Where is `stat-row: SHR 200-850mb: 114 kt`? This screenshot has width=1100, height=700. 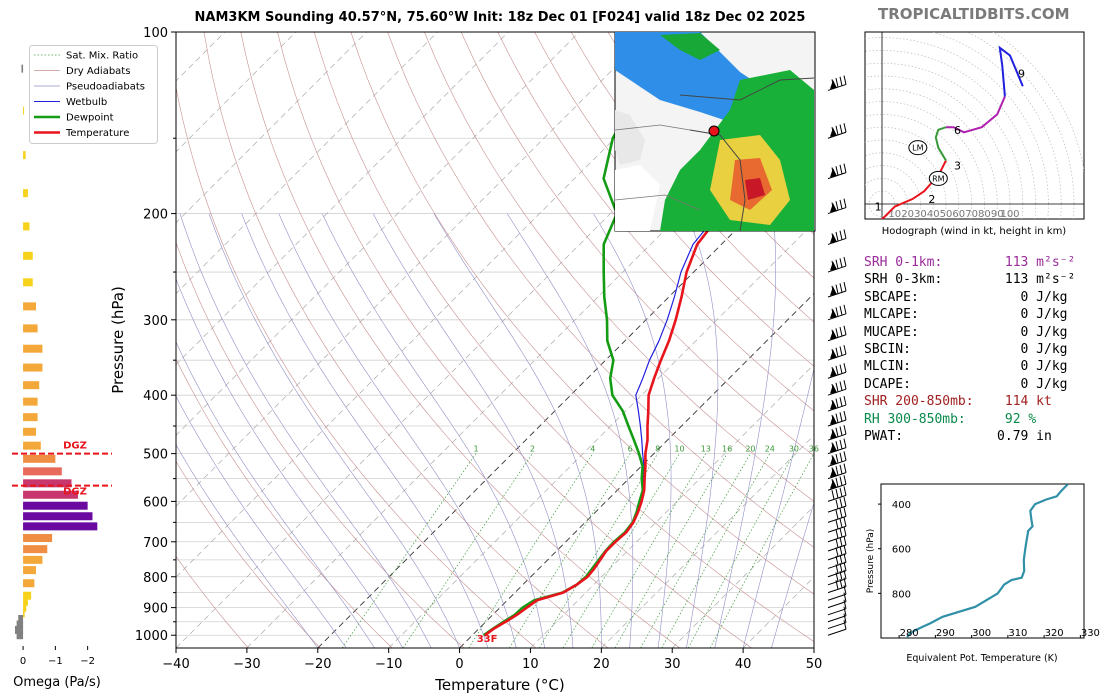 stat-row: SHR 200-850mb: 114 kt is located at coordinates (958, 402).